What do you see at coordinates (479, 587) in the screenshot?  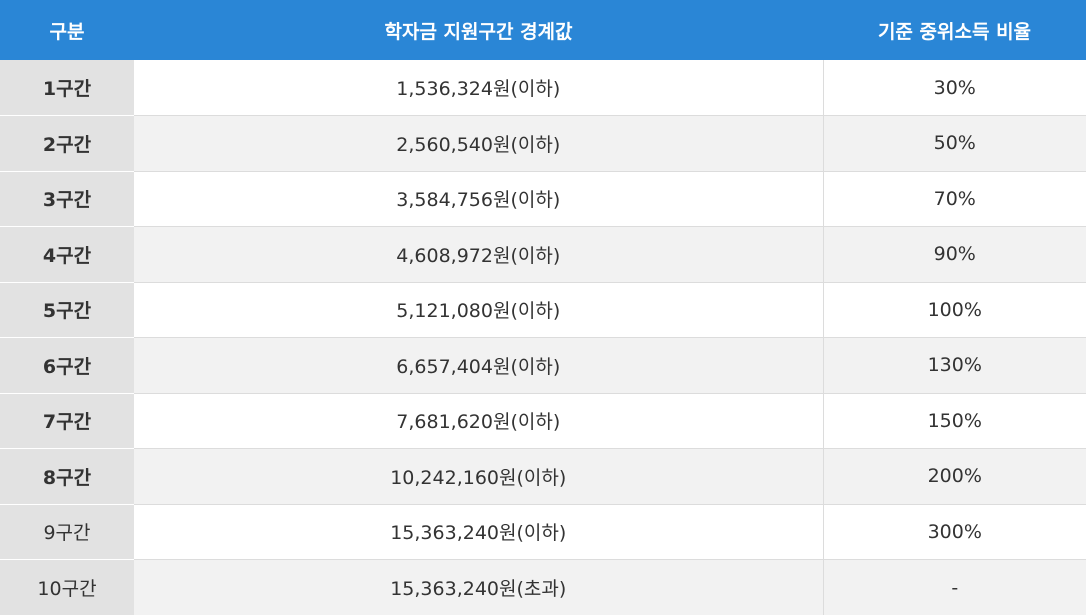 I see `row-threshold: 15,363,240원(초과)` at bounding box center [479, 587].